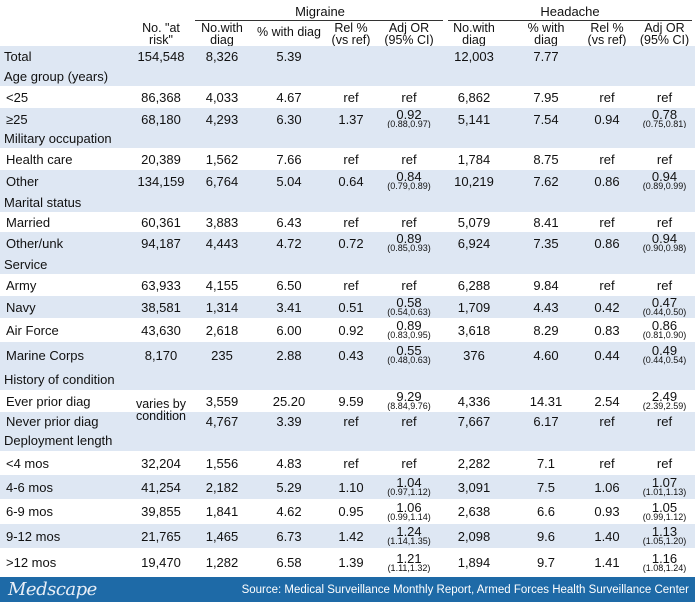 Image resolution: width=695 pixels, height=602 pixels. What do you see at coordinates (409, 396) in the screenshot?
I see `odds-ratio-value: 9.29` at bounding box center [409, 396].